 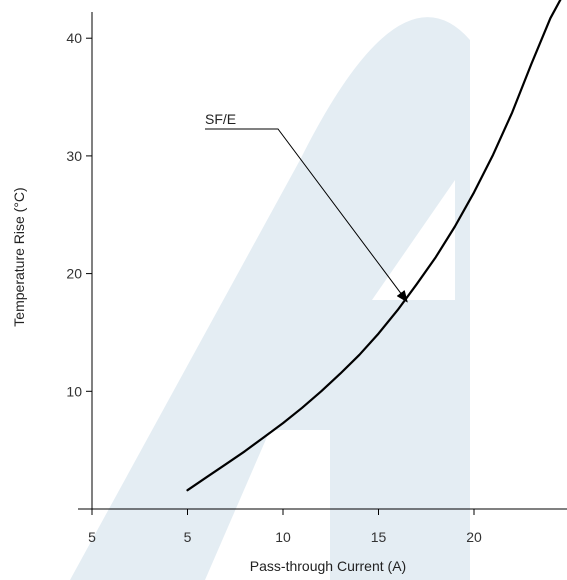 What do you see at coordinates (474, 537) in the screenshot?
I see `x-tick-label: 20` at bounding box center [474, 537].